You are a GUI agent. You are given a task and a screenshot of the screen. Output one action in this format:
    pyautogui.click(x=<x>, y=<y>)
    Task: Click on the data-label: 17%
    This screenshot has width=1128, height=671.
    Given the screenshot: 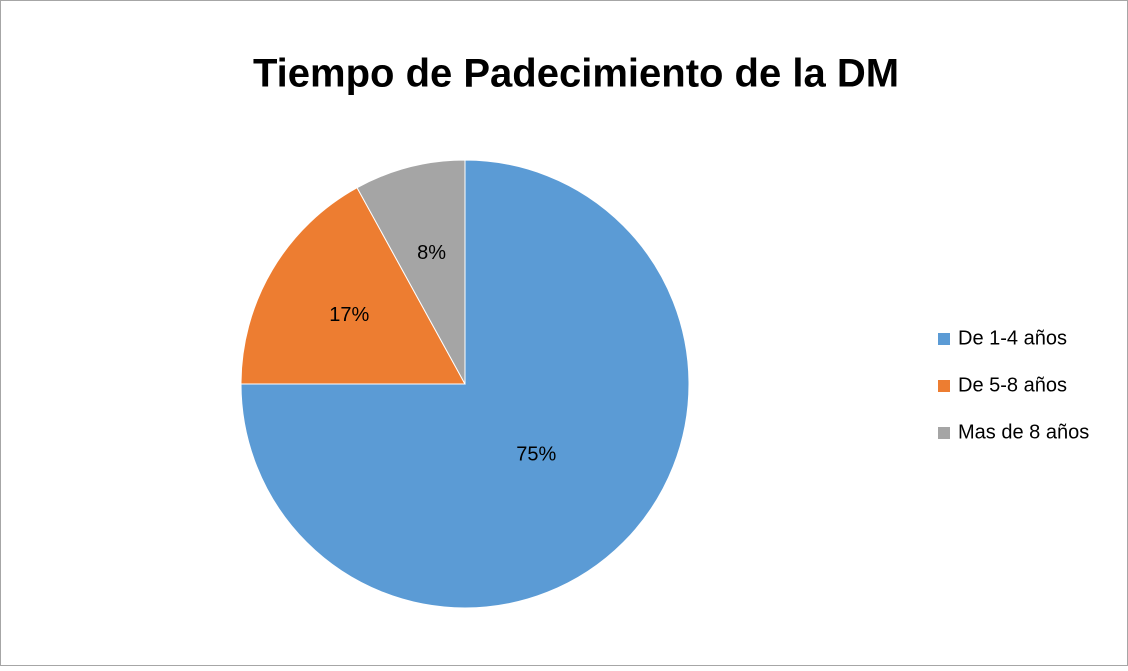 What is the action you would take?
    pyautogui.click(x=349, y=315)
    